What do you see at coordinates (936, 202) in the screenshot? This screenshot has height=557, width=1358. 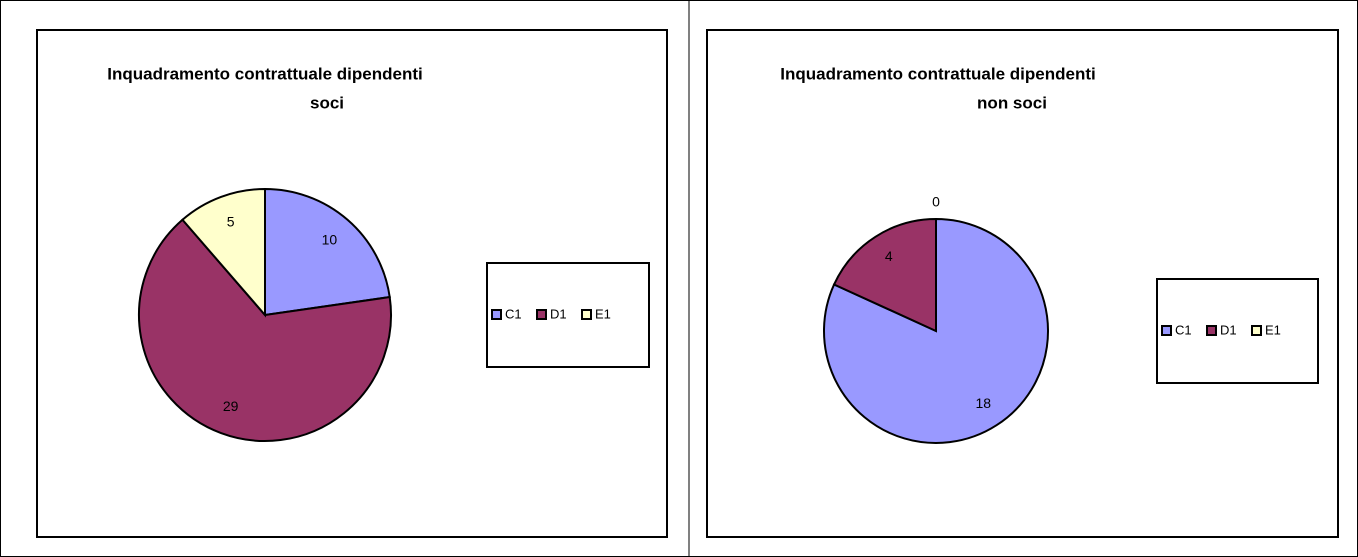 I see `data-label: 0` at bounding box center [936, 202].